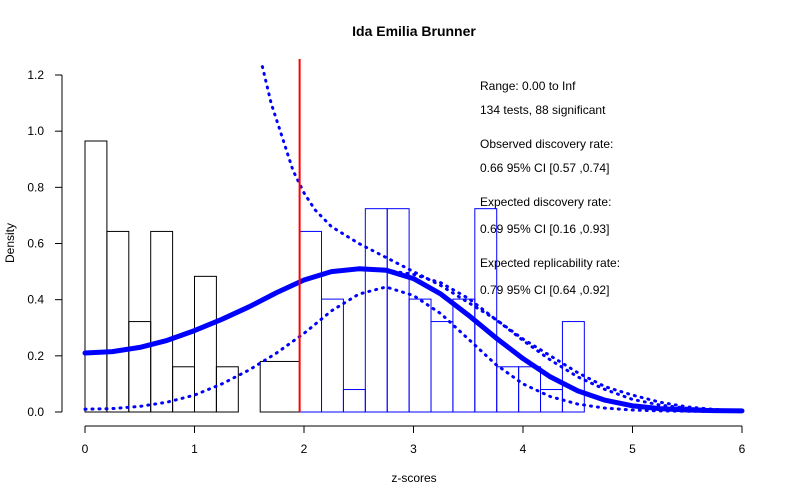  Describe the element at coordinates (35, 131) in the screenshot. I see `y-tick-label-5: 1.0` at that location.